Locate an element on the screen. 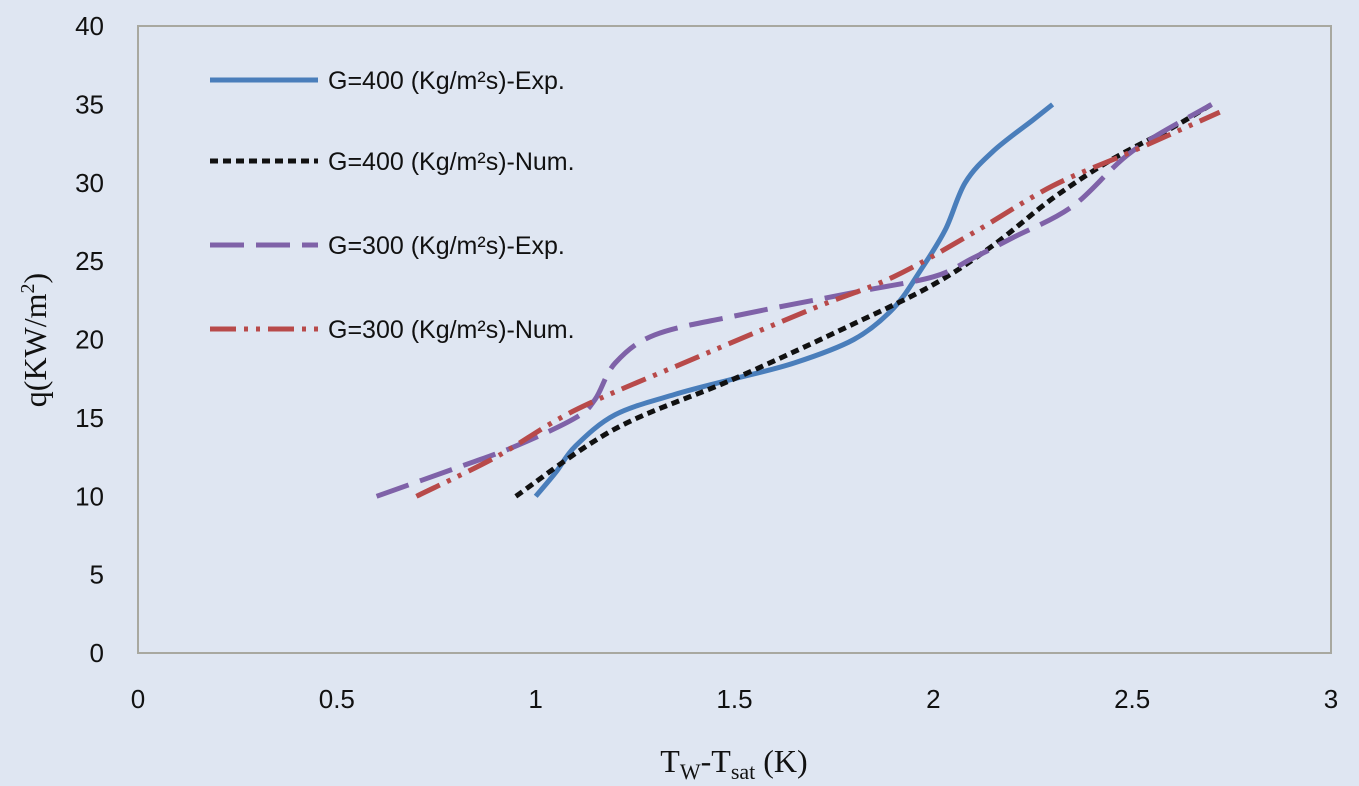  y-axis-title: q(KW/m2) is located at coordinates (35, 340).